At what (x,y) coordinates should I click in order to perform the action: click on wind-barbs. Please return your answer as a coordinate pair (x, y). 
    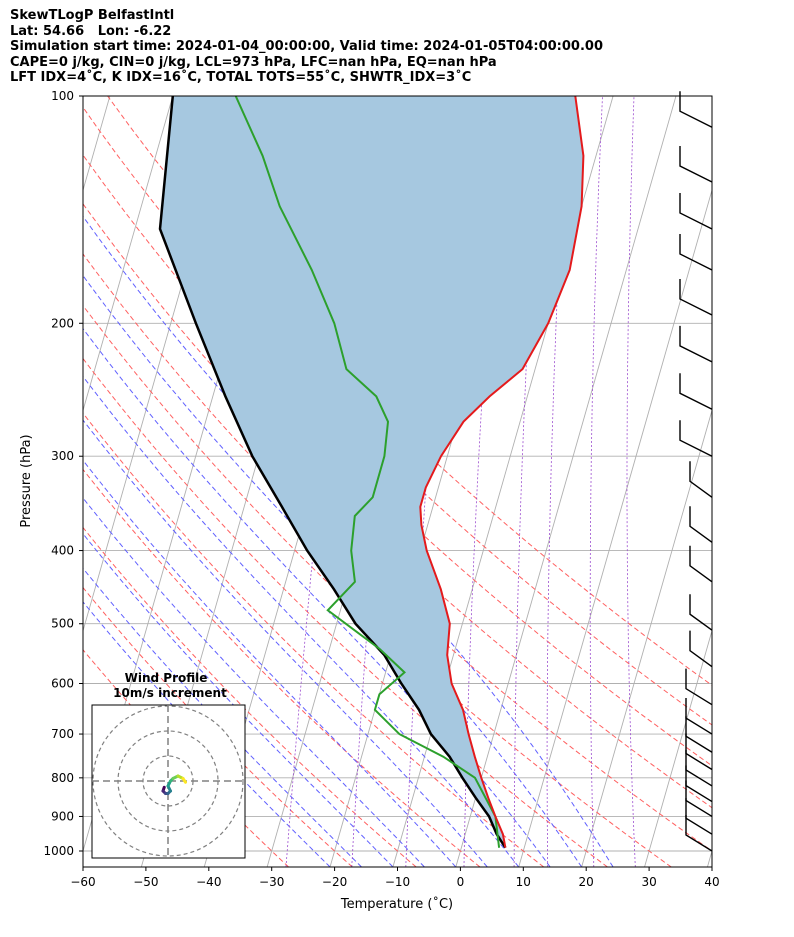
    Looking at the image, I should click on (696, 471).